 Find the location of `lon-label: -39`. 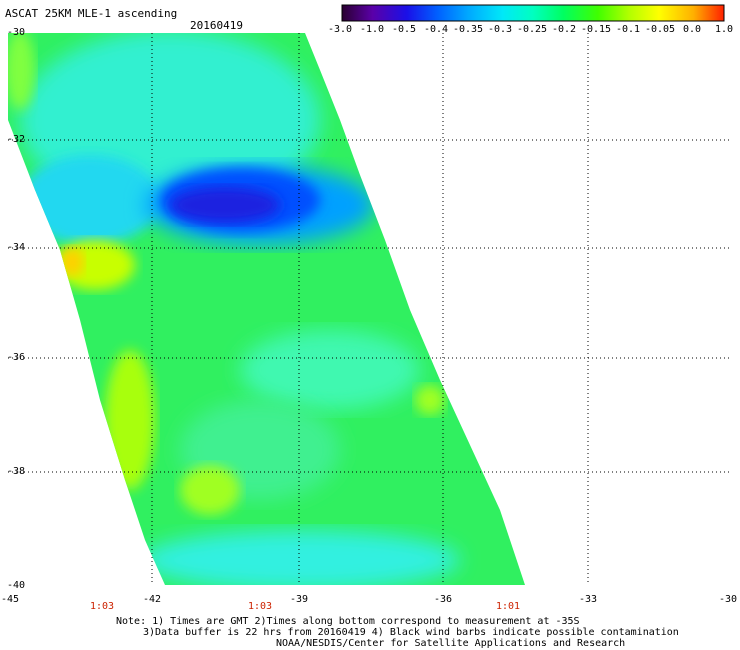

lon-label: -39 is located at coordinates (299, 599).